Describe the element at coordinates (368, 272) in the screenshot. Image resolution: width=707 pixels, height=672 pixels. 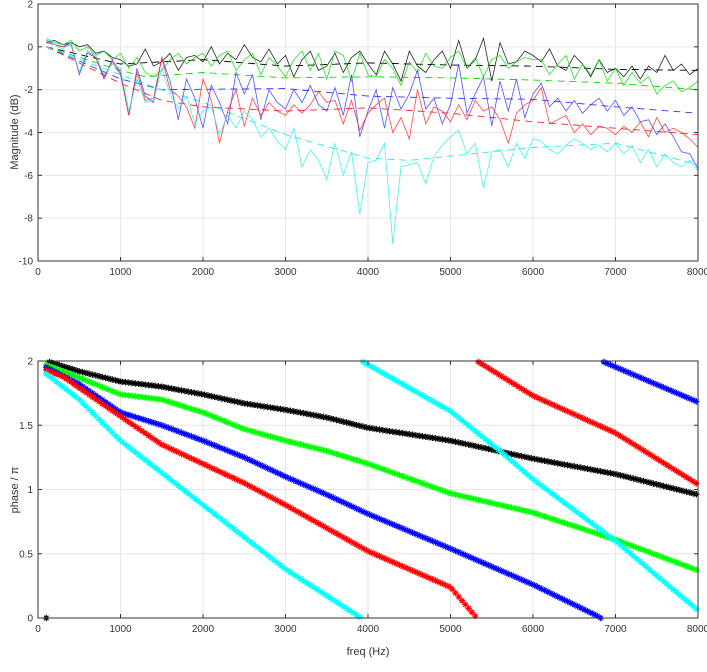
I see `x-tick-label: 4000` at that location.